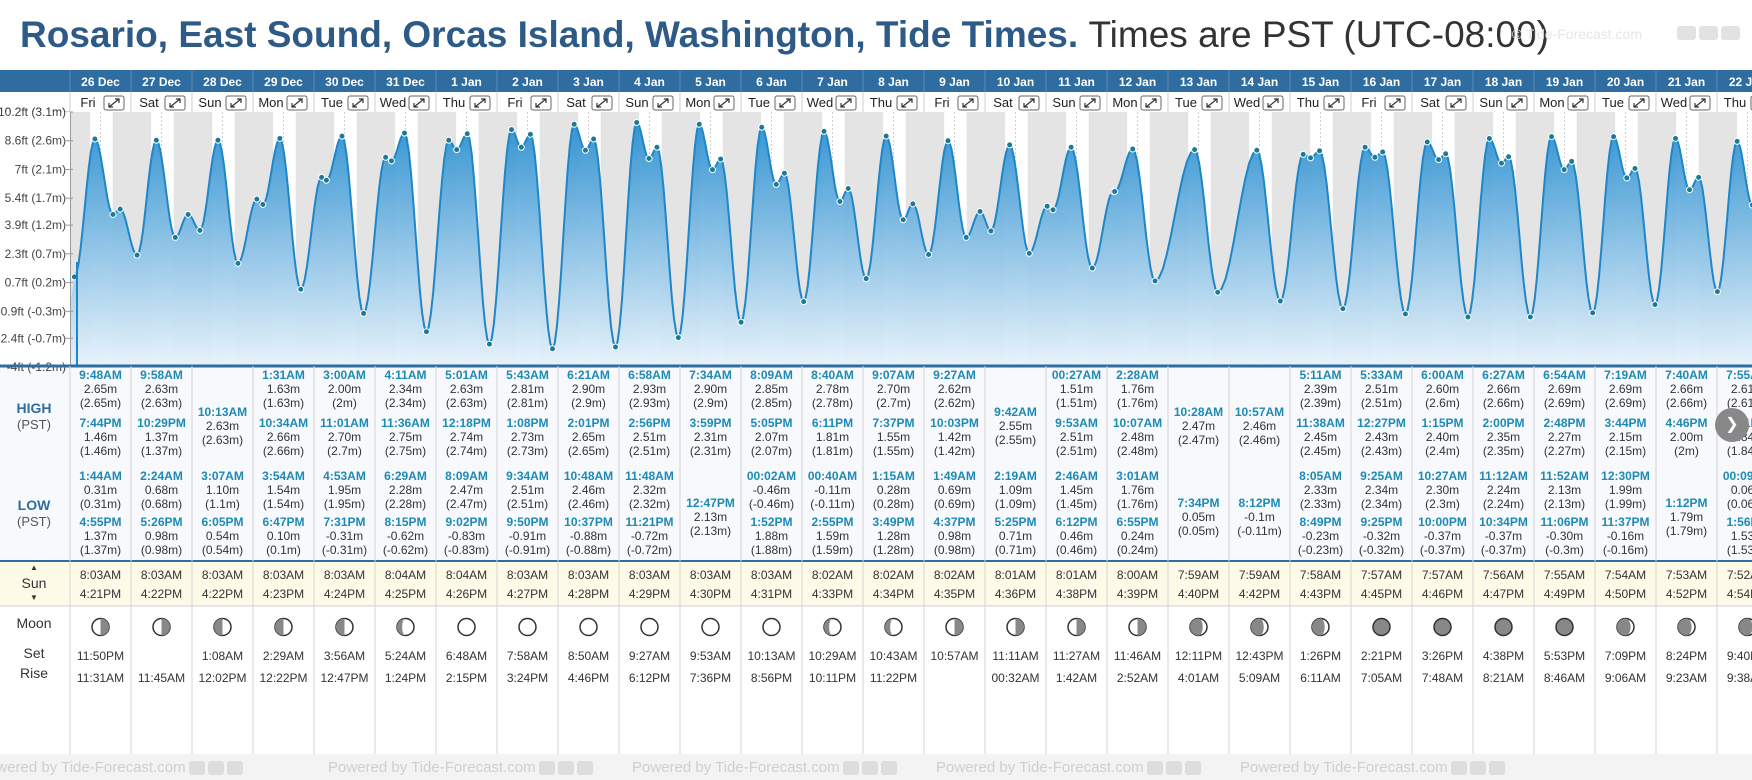 This screenshot has height=780, width=1752. I want to click on low-height-alt: (1.45m), so click(1076, 504).